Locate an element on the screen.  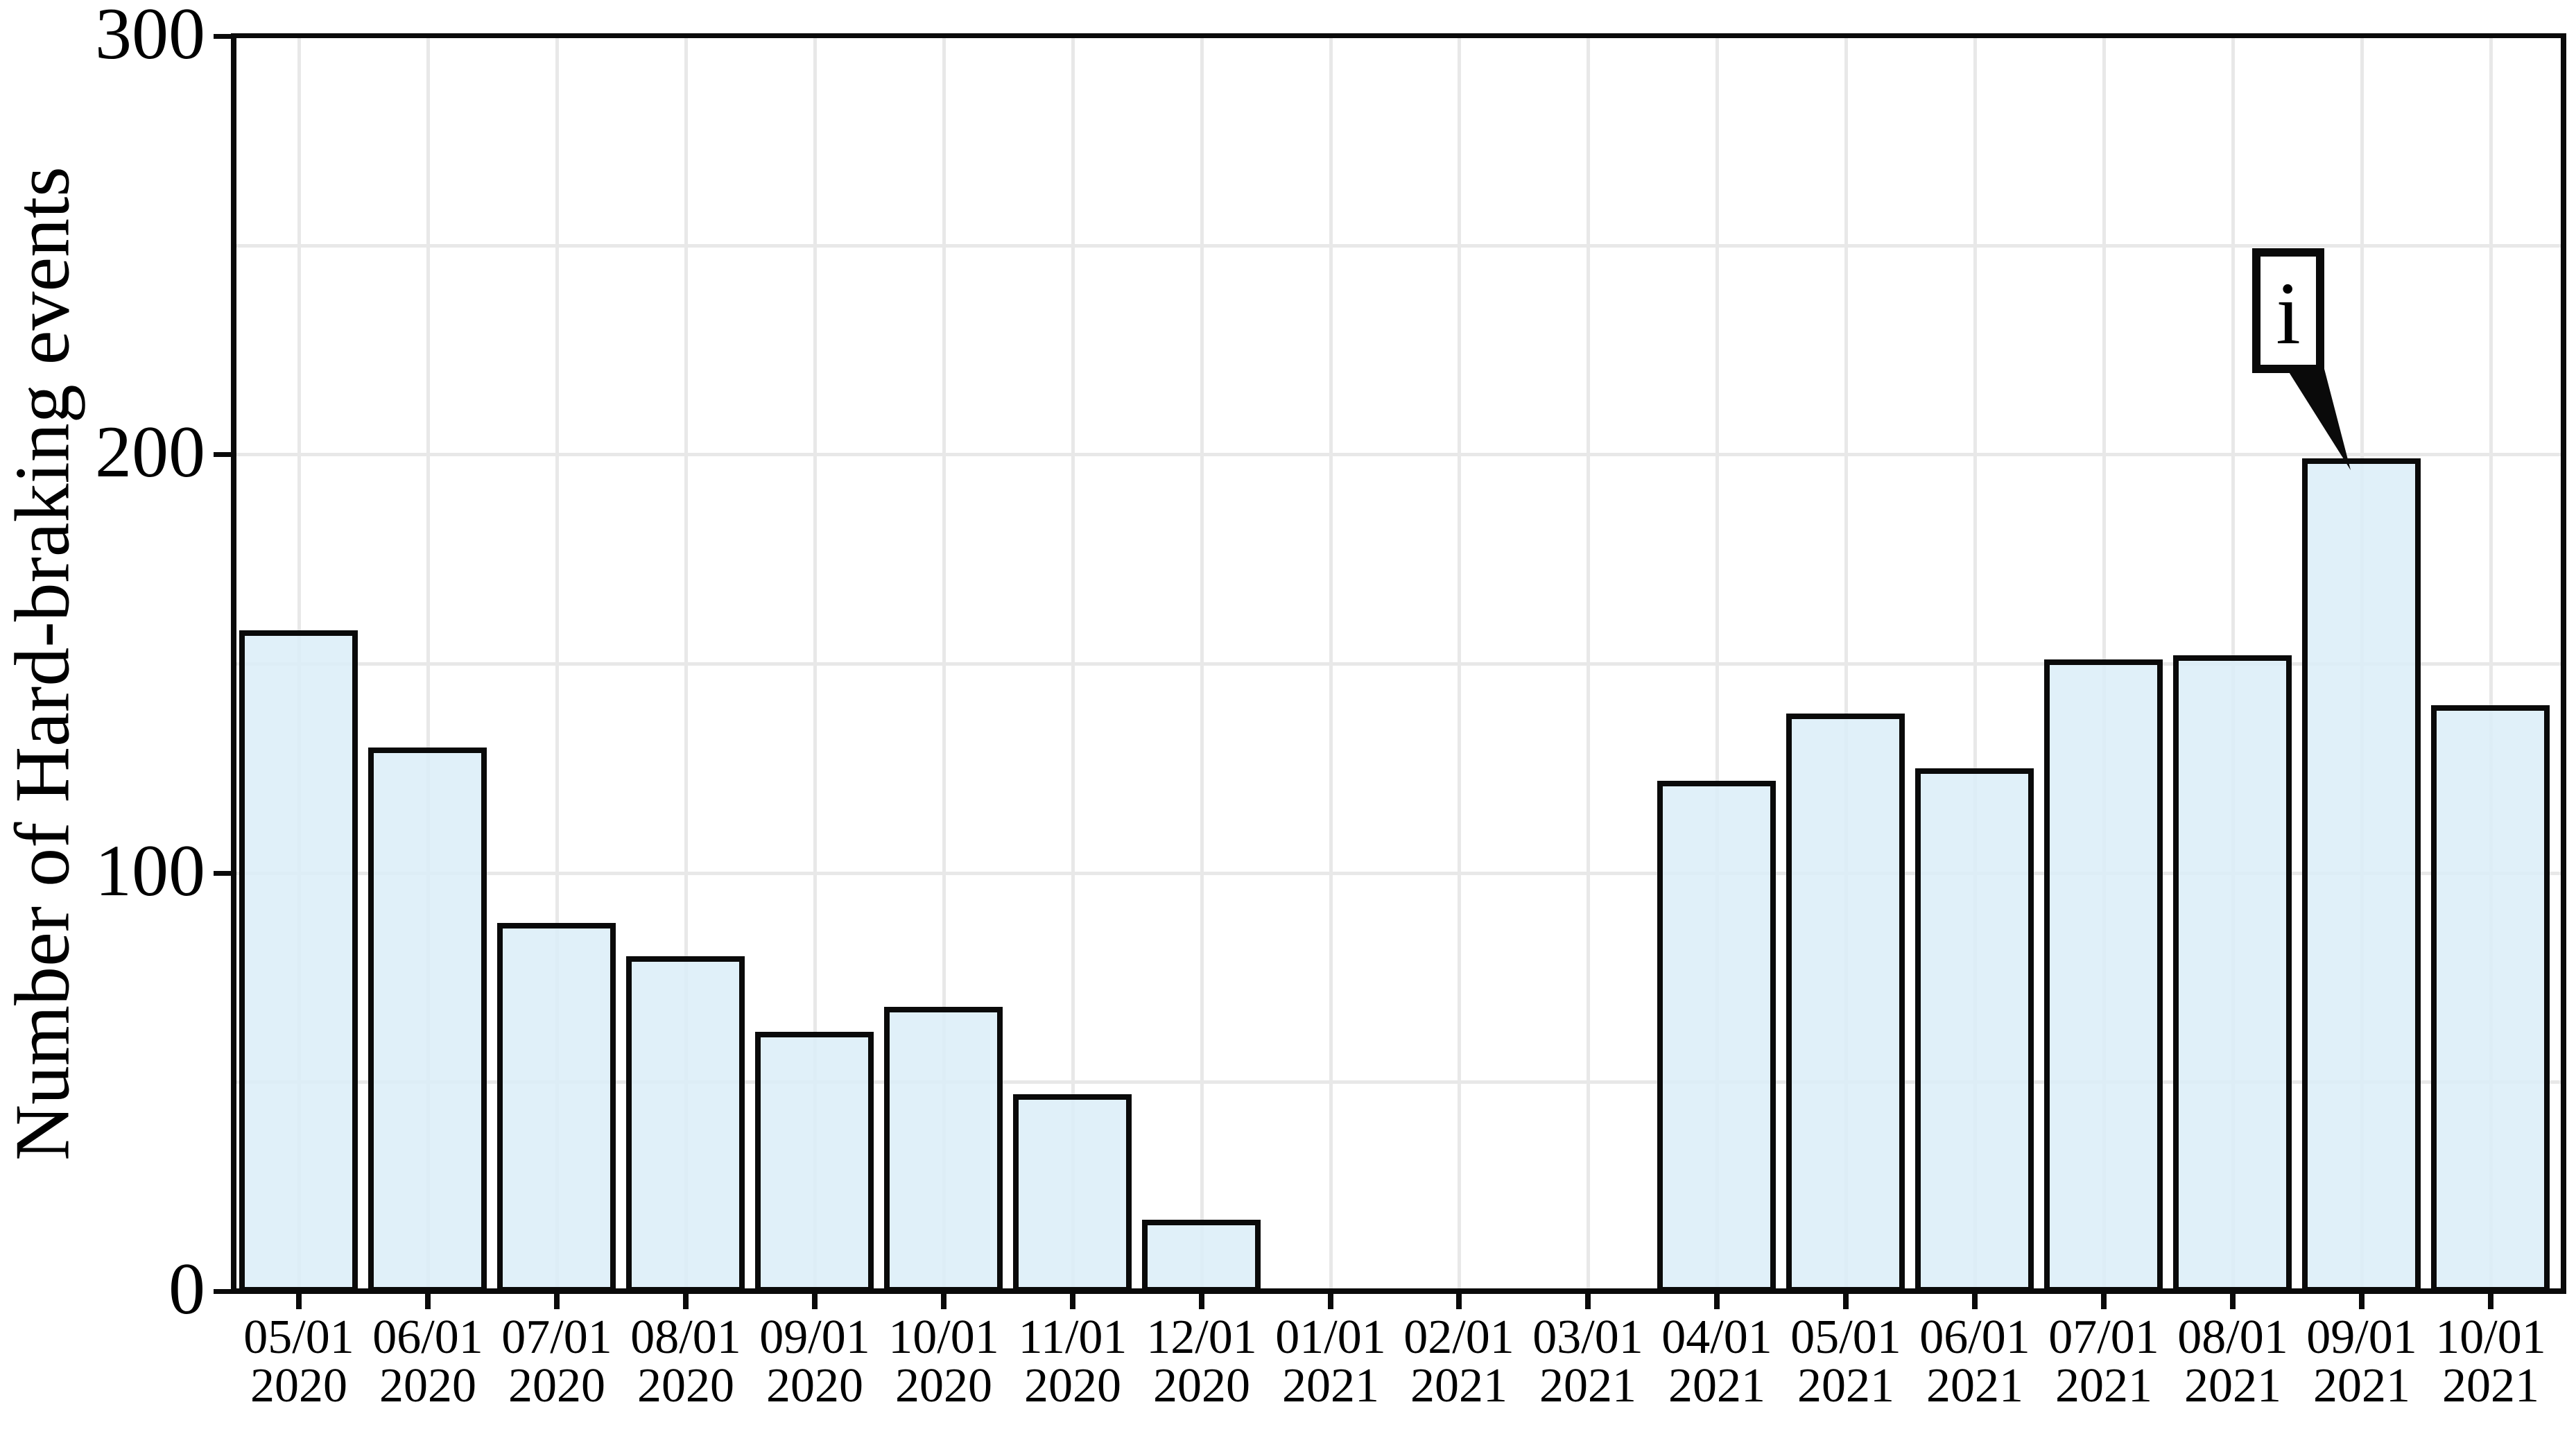
x-tick-label-date: 08/01 is located at coordinates (2232, 1338).